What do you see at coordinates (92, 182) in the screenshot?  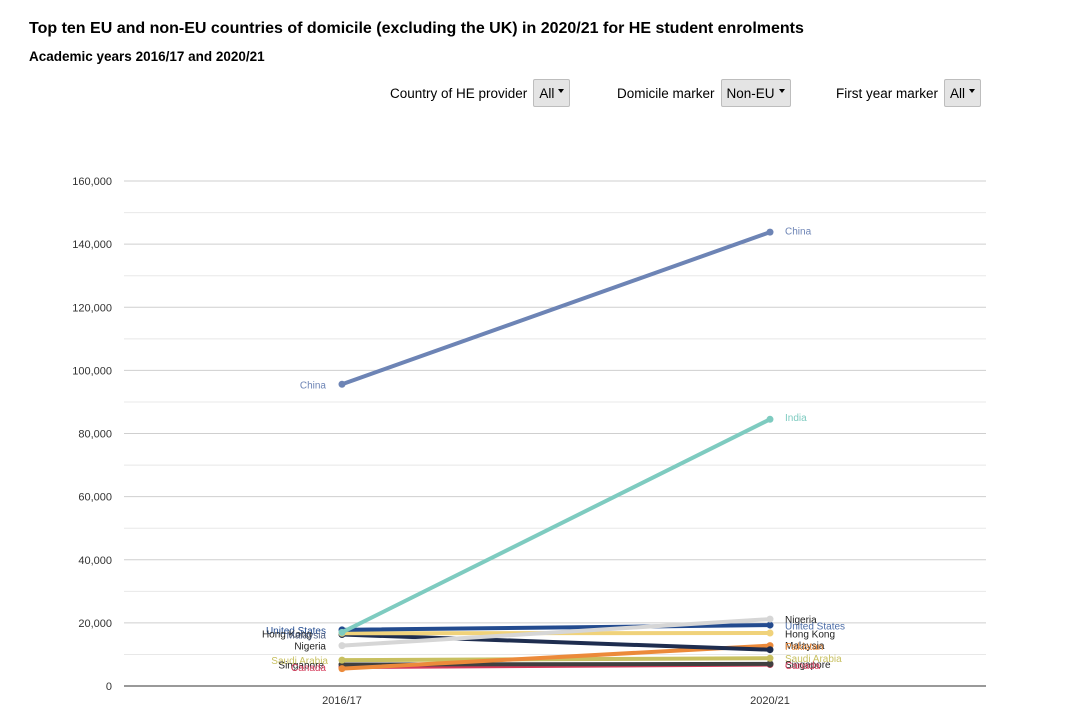 I see `y-tick-label: 160,000` at bounding box center [92, 182].